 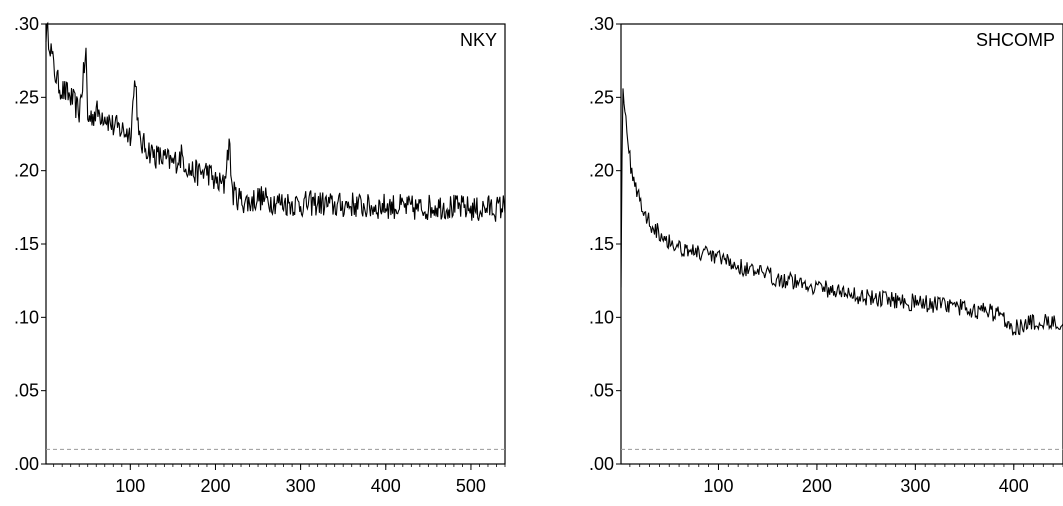 I want to click on legend-label: NKY, so click(x=478, y=40).